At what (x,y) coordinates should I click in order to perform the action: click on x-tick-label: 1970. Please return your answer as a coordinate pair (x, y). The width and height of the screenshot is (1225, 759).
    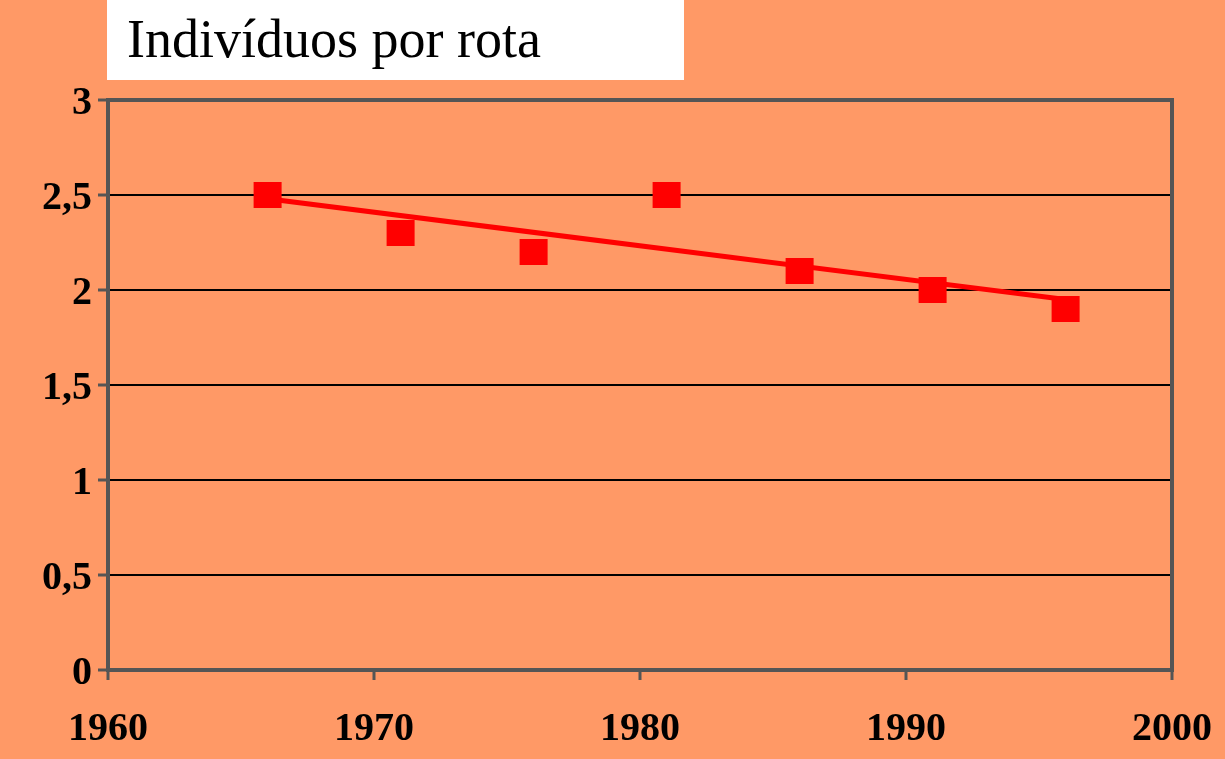
    Looking at the image, I should click on (374, 727).